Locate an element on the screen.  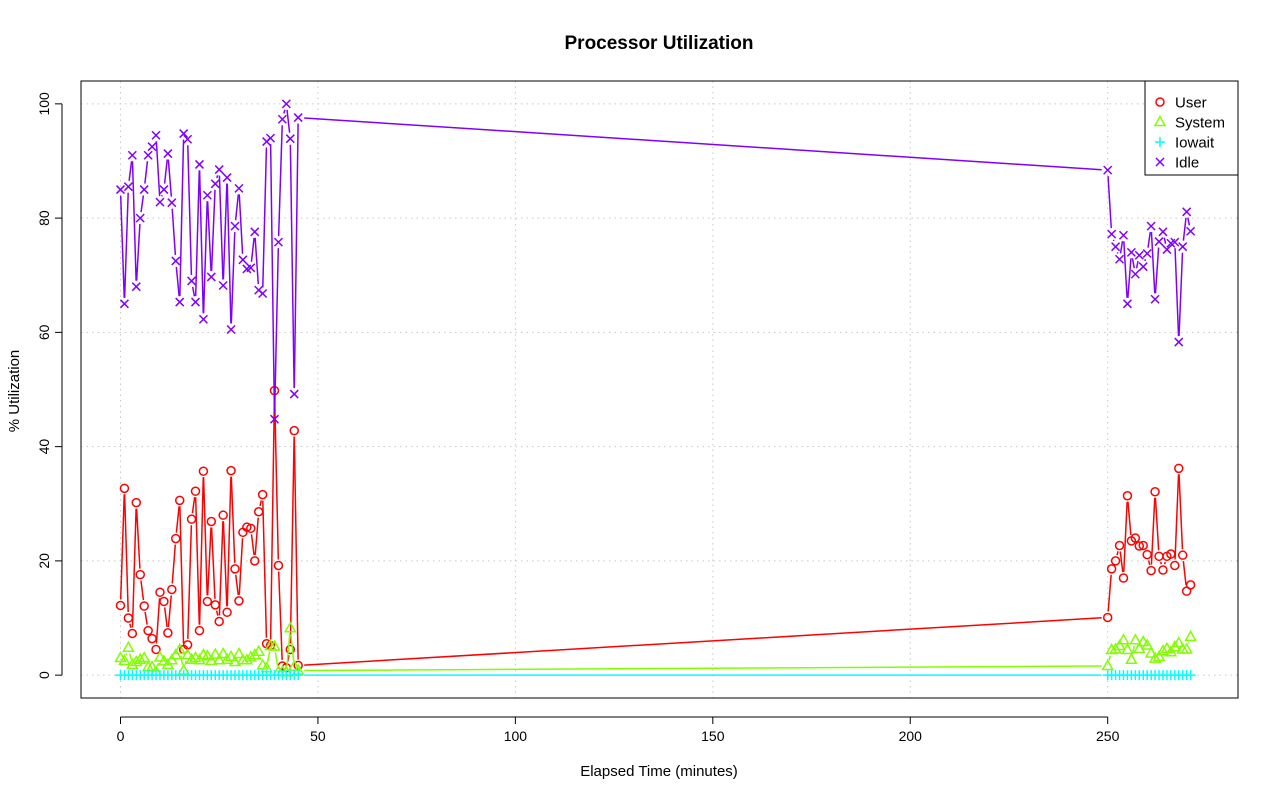
y-tick-label: 20 is located at coordinates (44, 561).